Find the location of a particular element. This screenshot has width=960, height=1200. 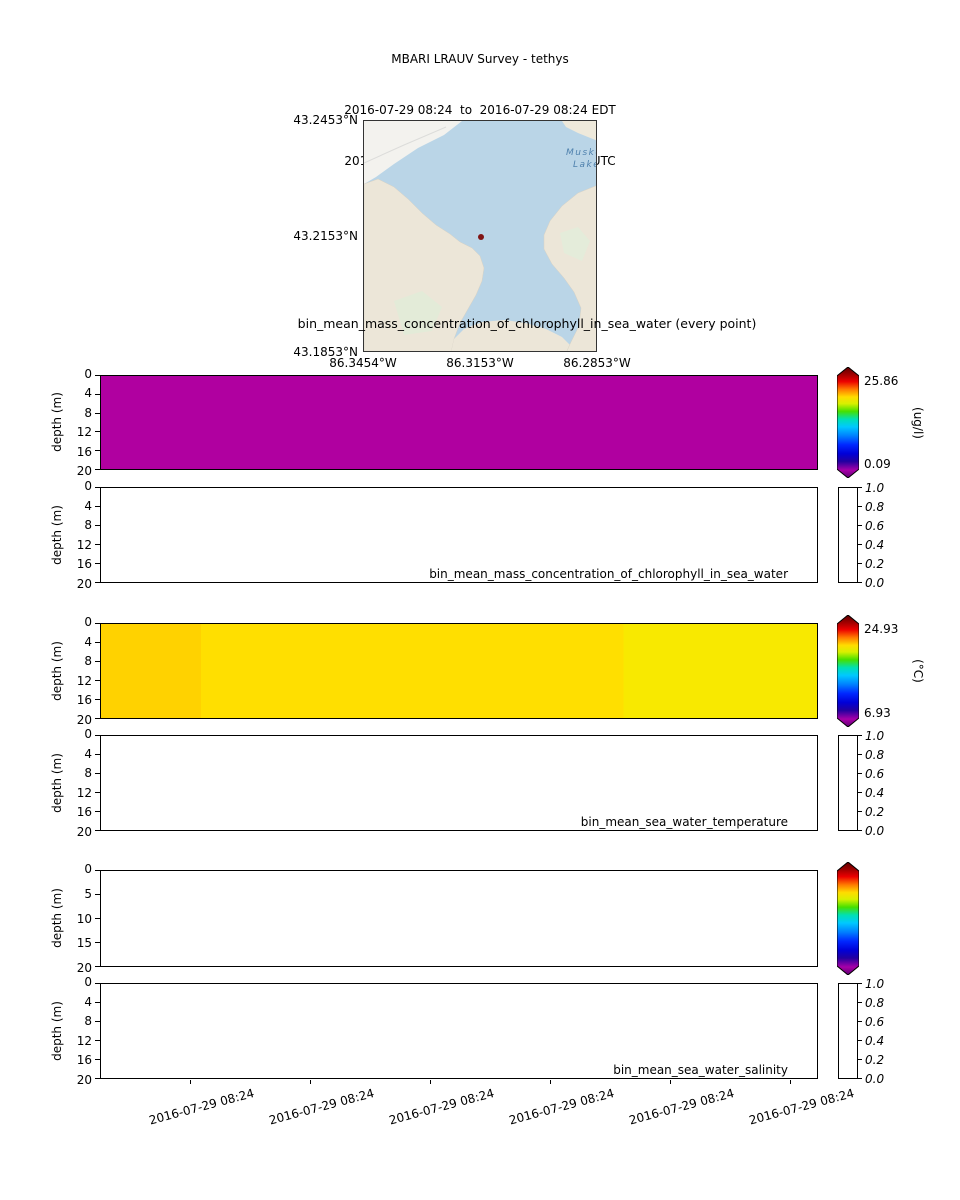

ytick: 10 is located at coordinates (84, 918).